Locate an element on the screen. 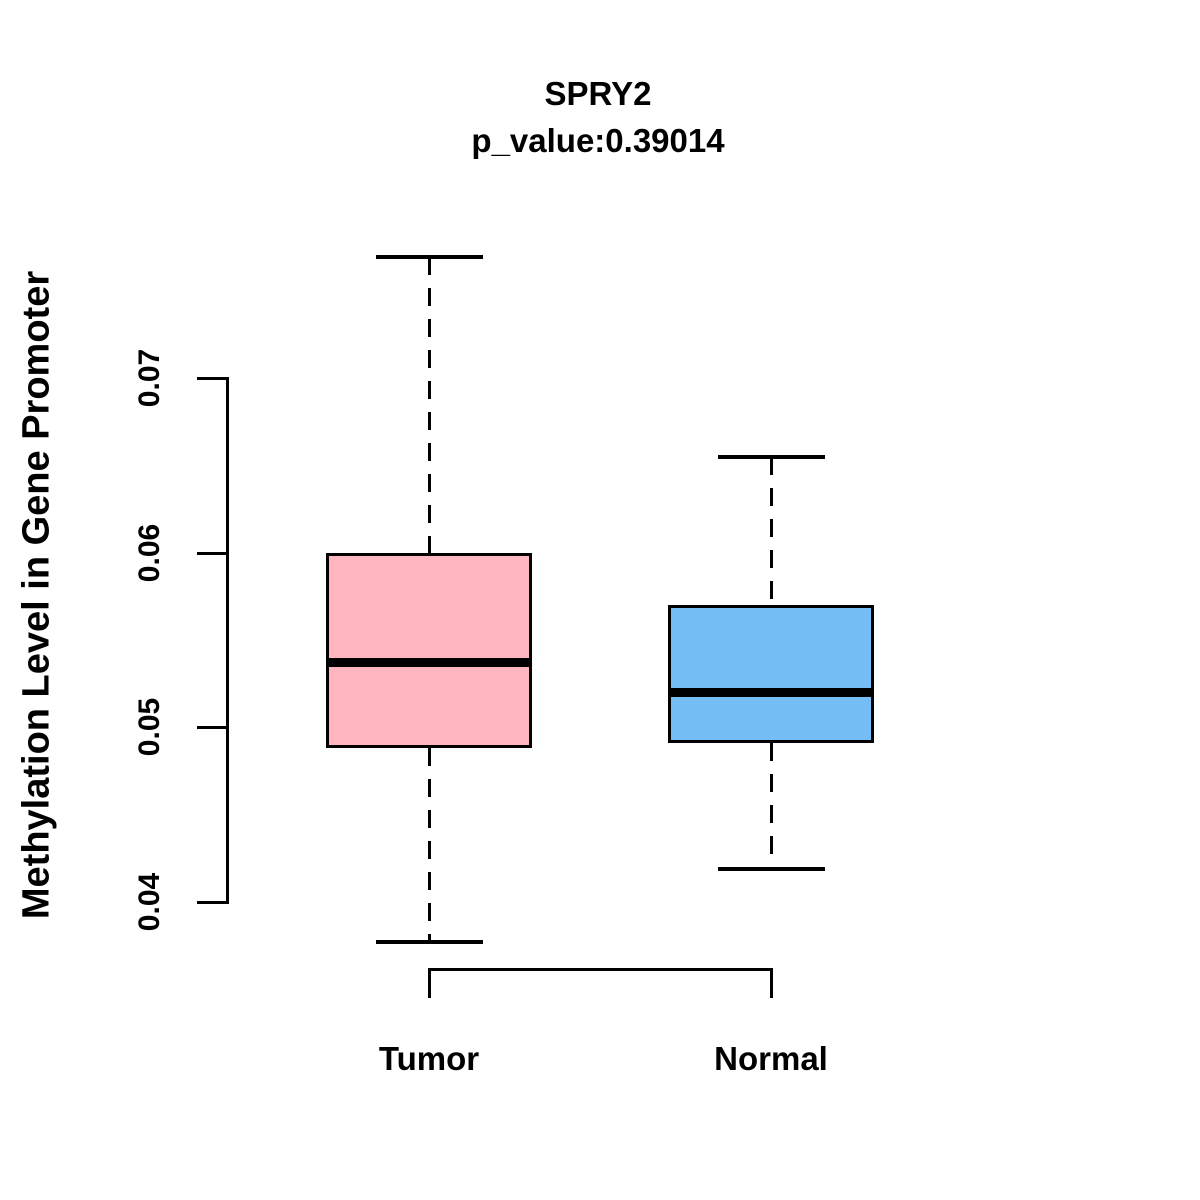 This screenshot has width=1200, height=1200. chart-title: SPRY2 is located at coordinates (598, 93).